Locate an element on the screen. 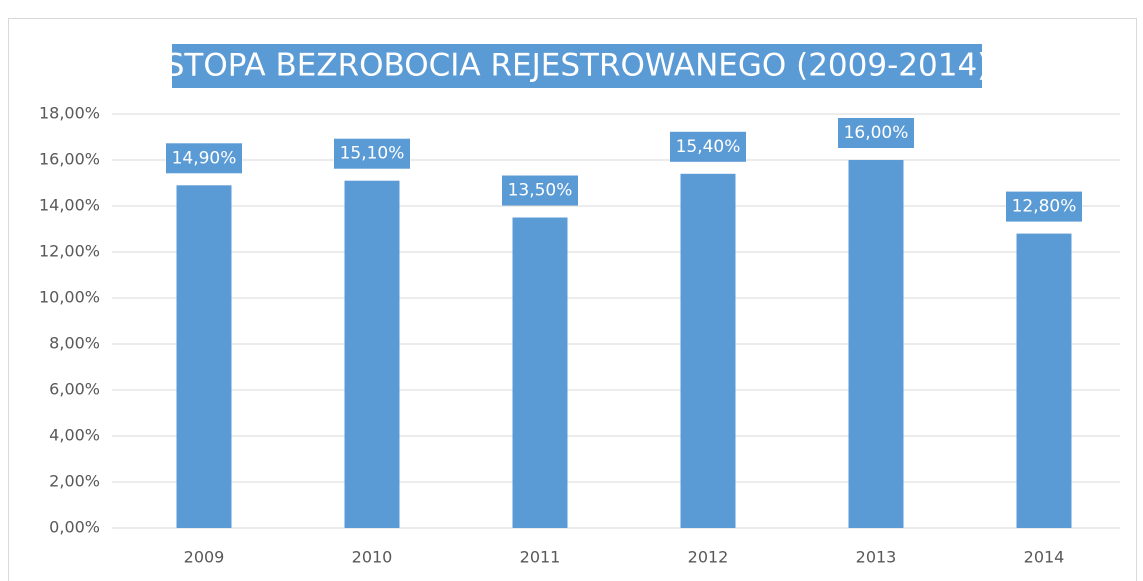  x-tick-label: 2013 is located at coordinates (876, 557).